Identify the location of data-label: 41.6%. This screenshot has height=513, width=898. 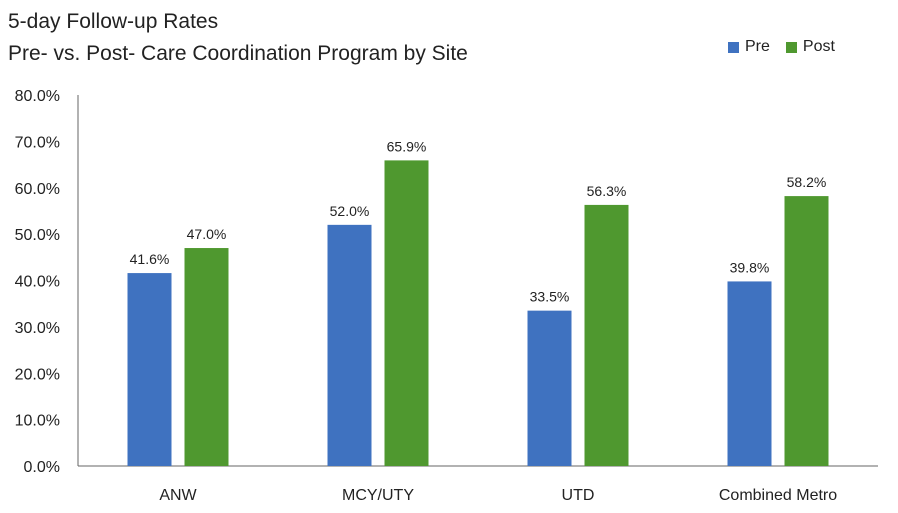
(150, 259).